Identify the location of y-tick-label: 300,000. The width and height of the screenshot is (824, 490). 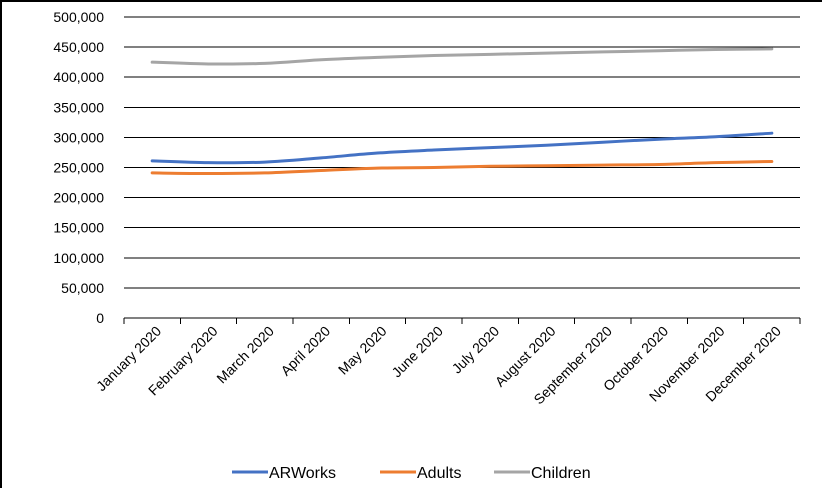
(78, 137).